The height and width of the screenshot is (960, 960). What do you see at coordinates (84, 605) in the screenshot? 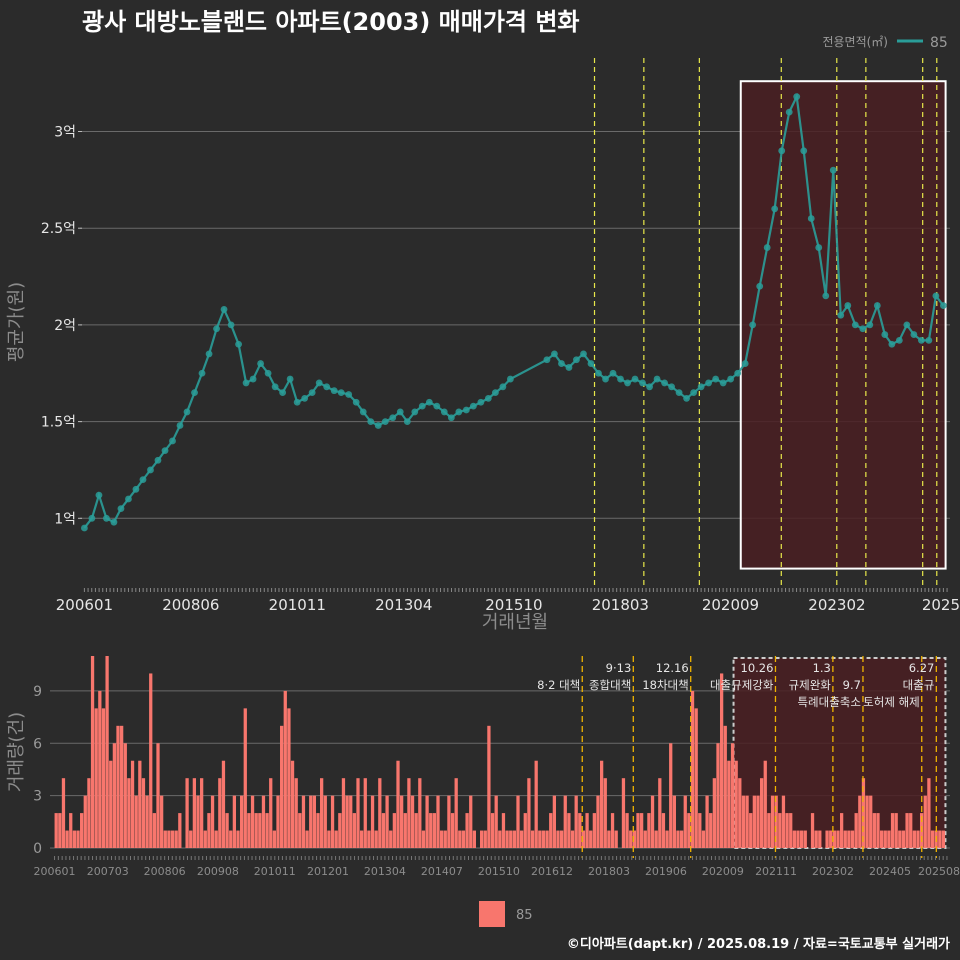
I see `price-x-tick-label: 200601` at bounding box center [84, 605].